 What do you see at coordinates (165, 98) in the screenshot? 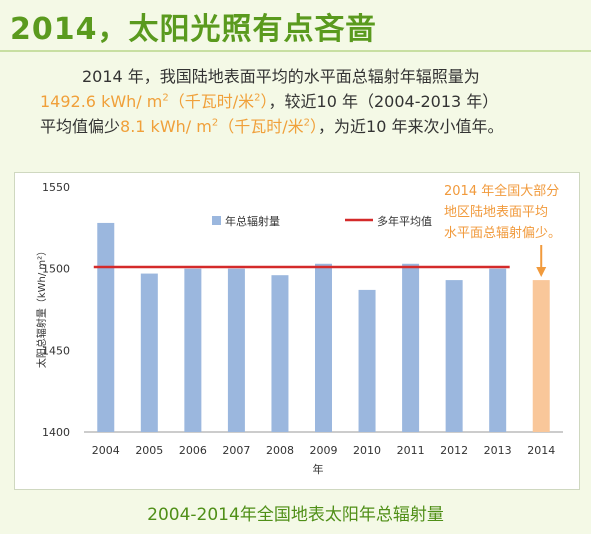
I see `intro-2014-value-sup: 2` at bounding box center [165, 98].